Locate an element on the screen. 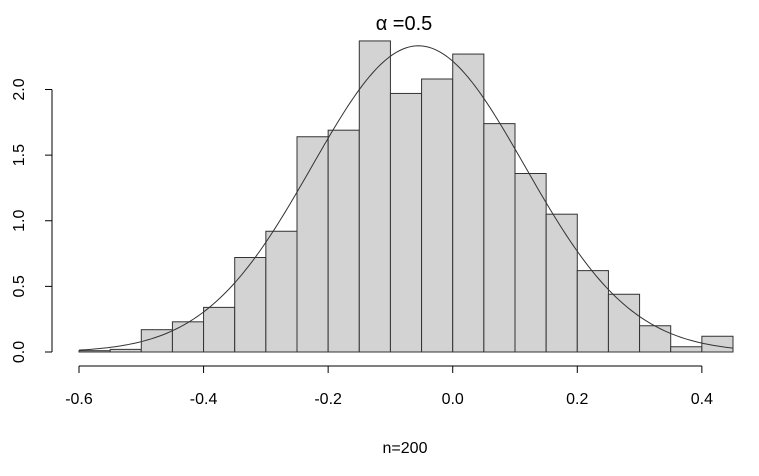 This screenshot has height=476, width=759. x-tick-label: 0.0 is located at coordinates (453, 399).